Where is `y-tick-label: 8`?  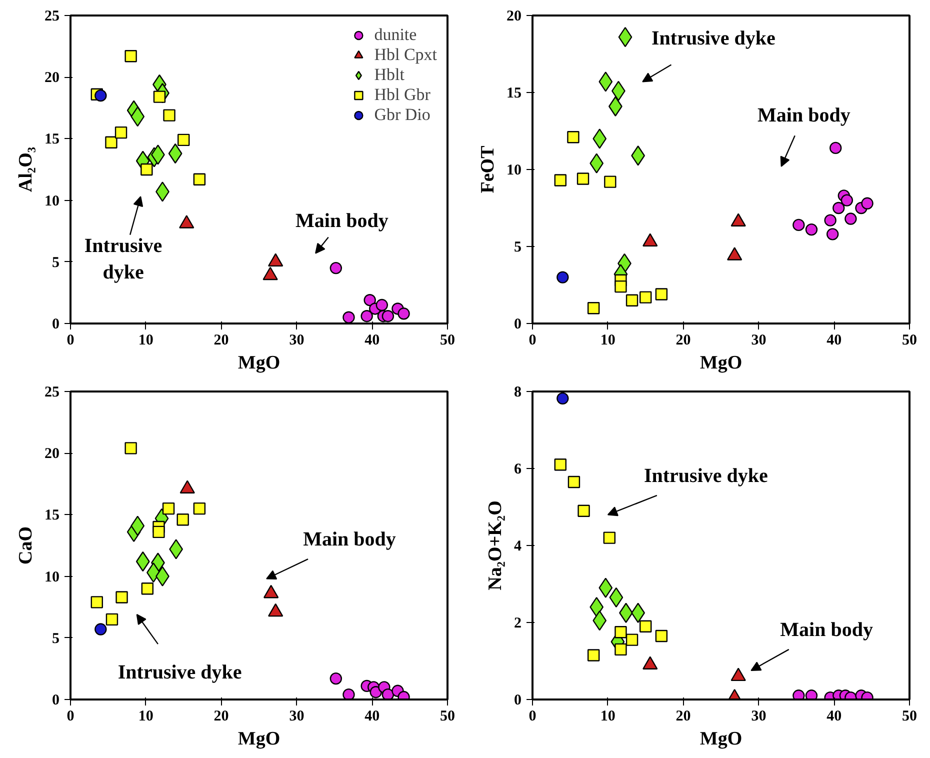
y-tick-label: 8 is located at coordinates (518, 392).